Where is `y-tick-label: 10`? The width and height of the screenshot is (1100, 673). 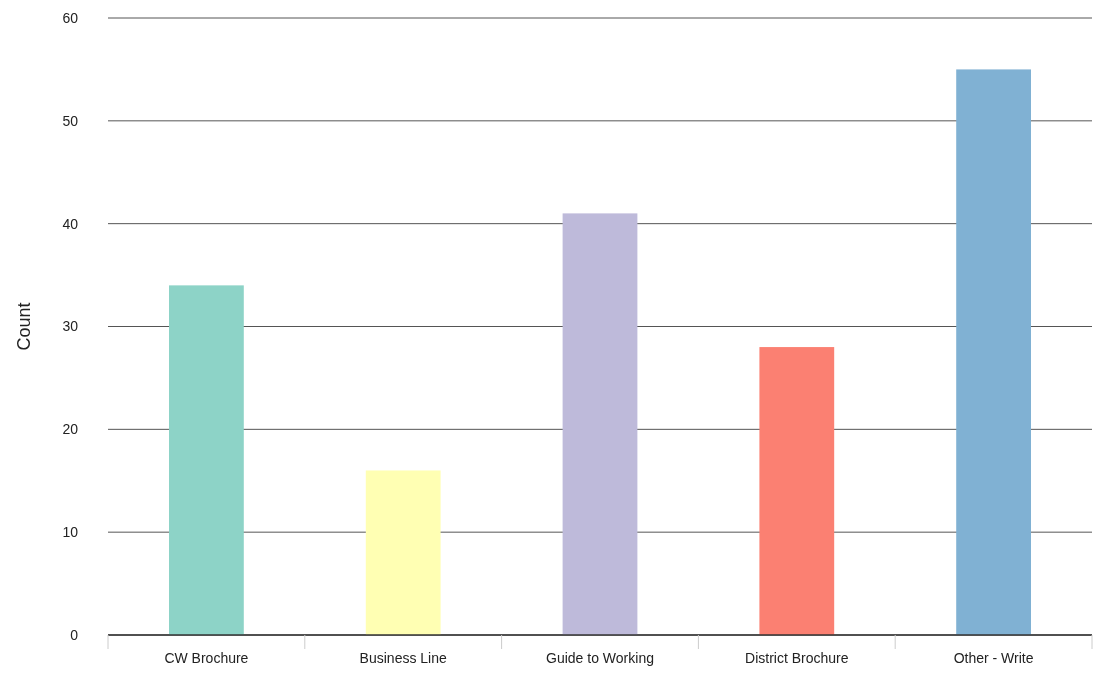 y-tick-label: 10 is located at coordinates (70, 532).